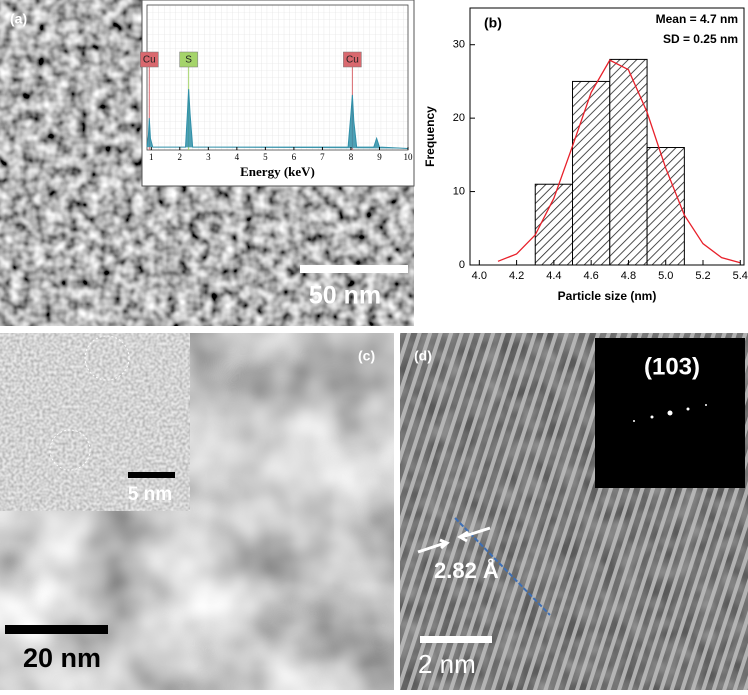  I want to click on x-tick-label: 4.2, so click(516, 276).